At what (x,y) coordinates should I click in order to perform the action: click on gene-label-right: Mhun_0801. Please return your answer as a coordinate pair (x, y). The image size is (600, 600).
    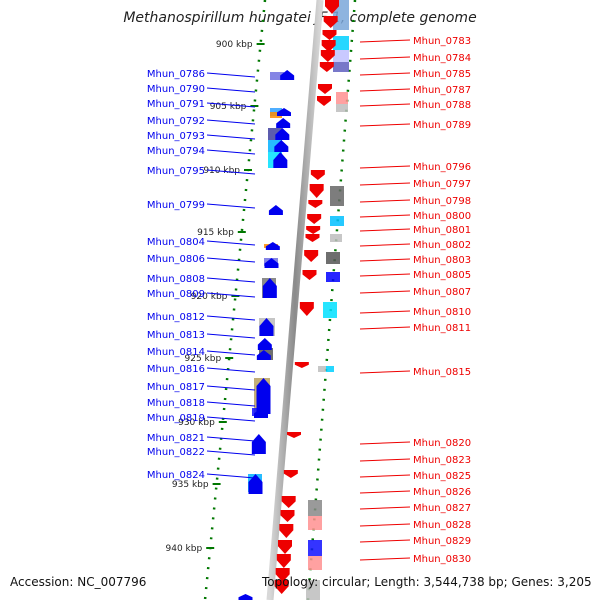
    Looking at the image, I should click on (442, 230).